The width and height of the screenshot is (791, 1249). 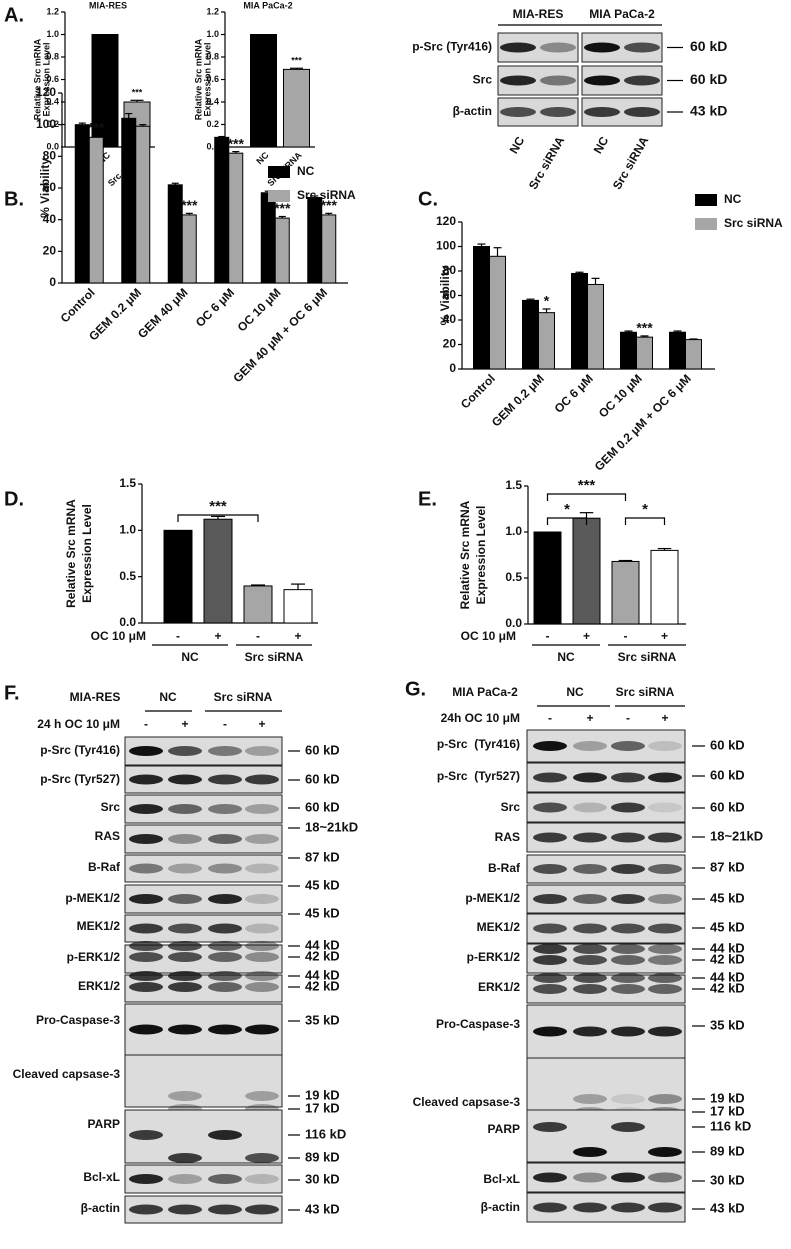 I want to click on sign: +, so click(x=664, y=718).